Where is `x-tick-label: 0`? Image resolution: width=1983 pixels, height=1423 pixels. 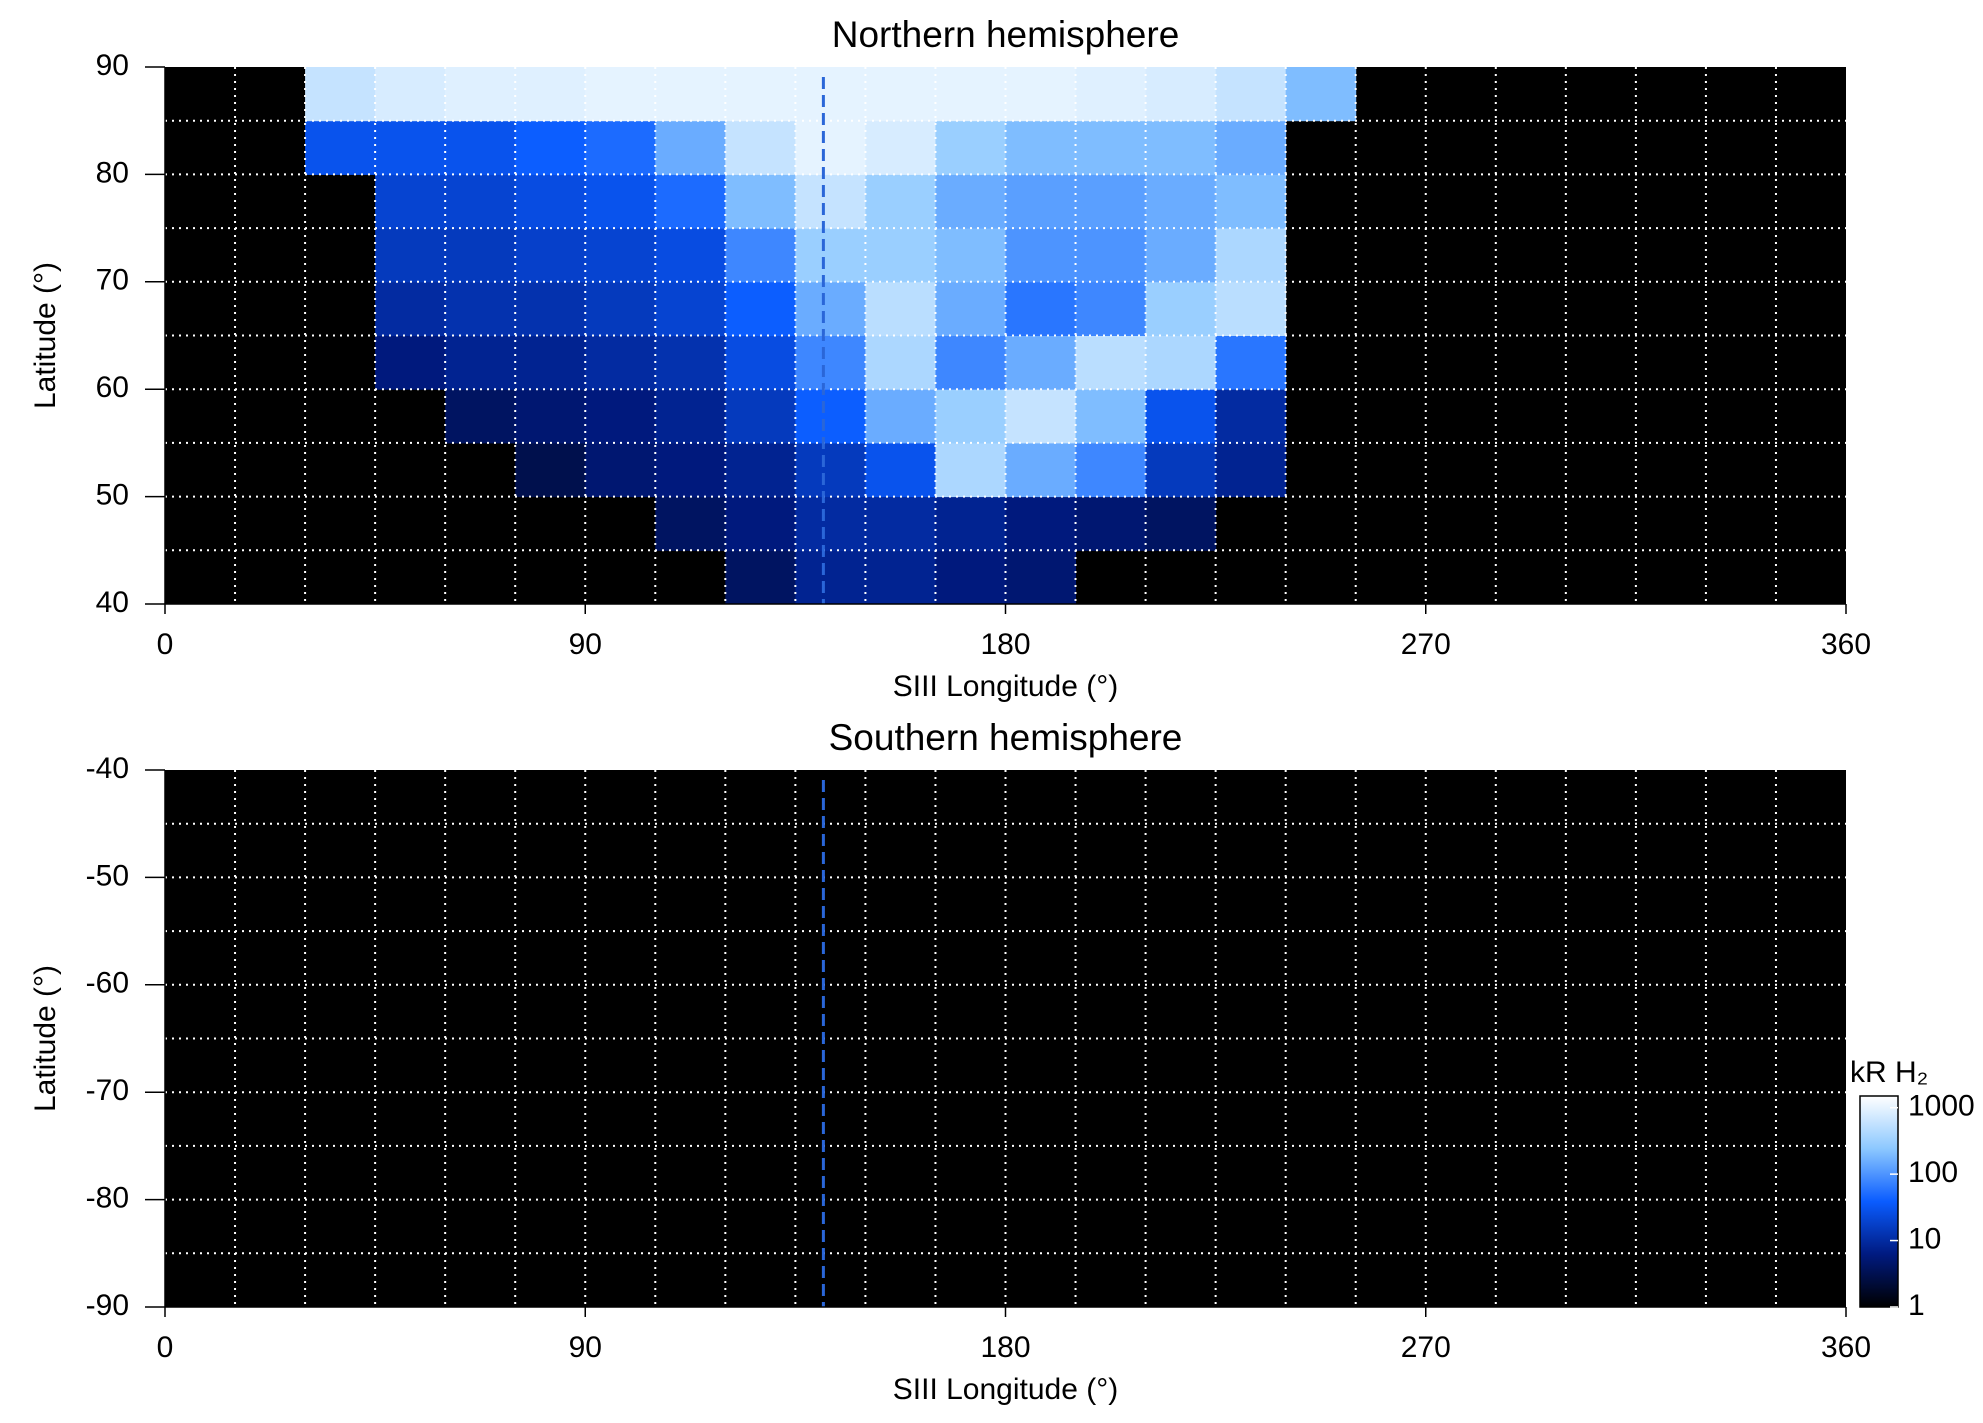 x-tick-label: 0 is located at coordinates (165, 1347).